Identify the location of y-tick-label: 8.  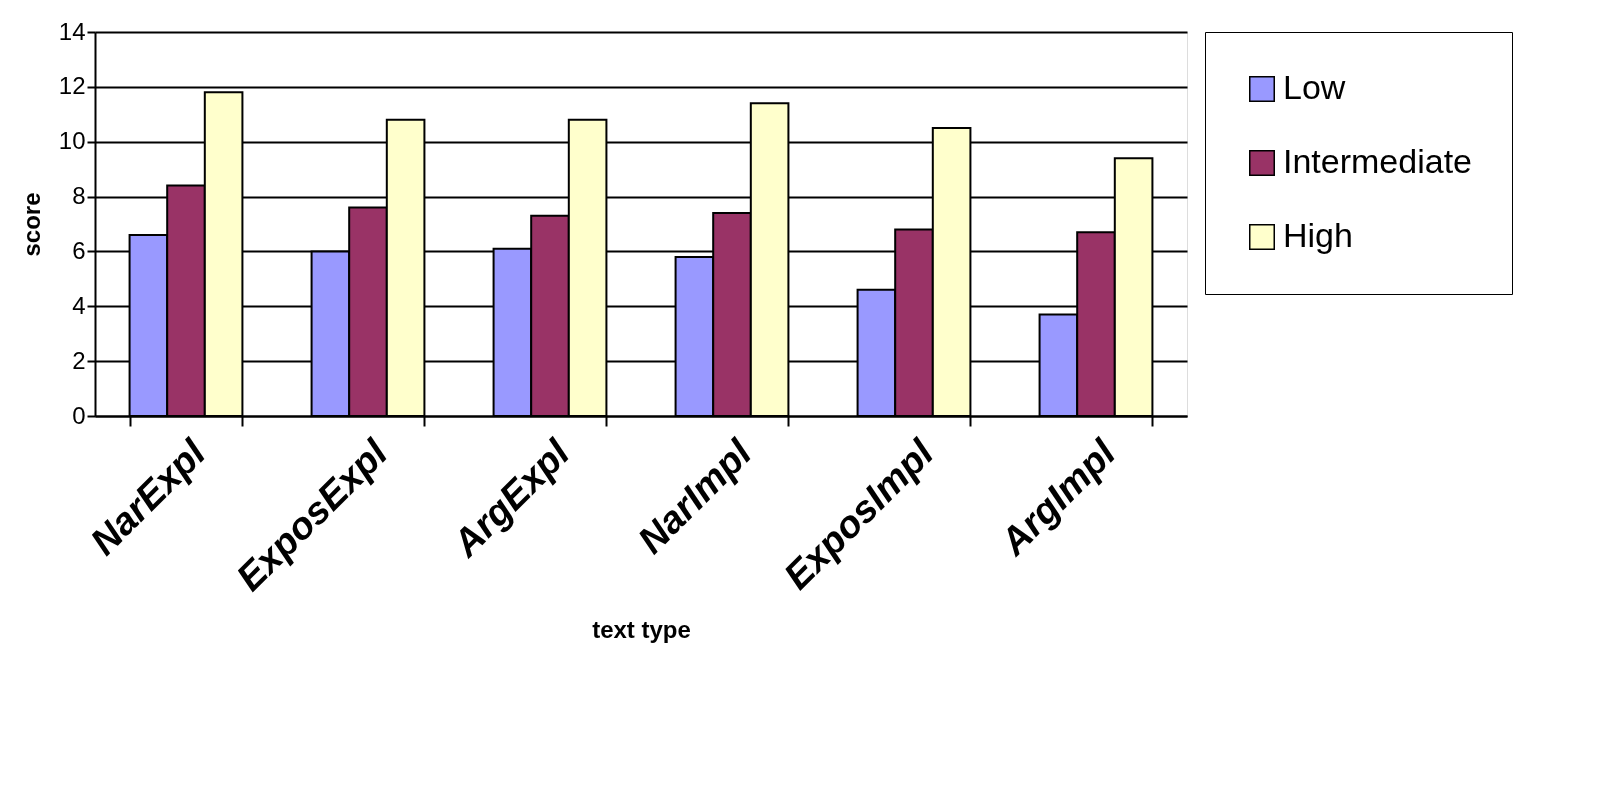
(79, 196).